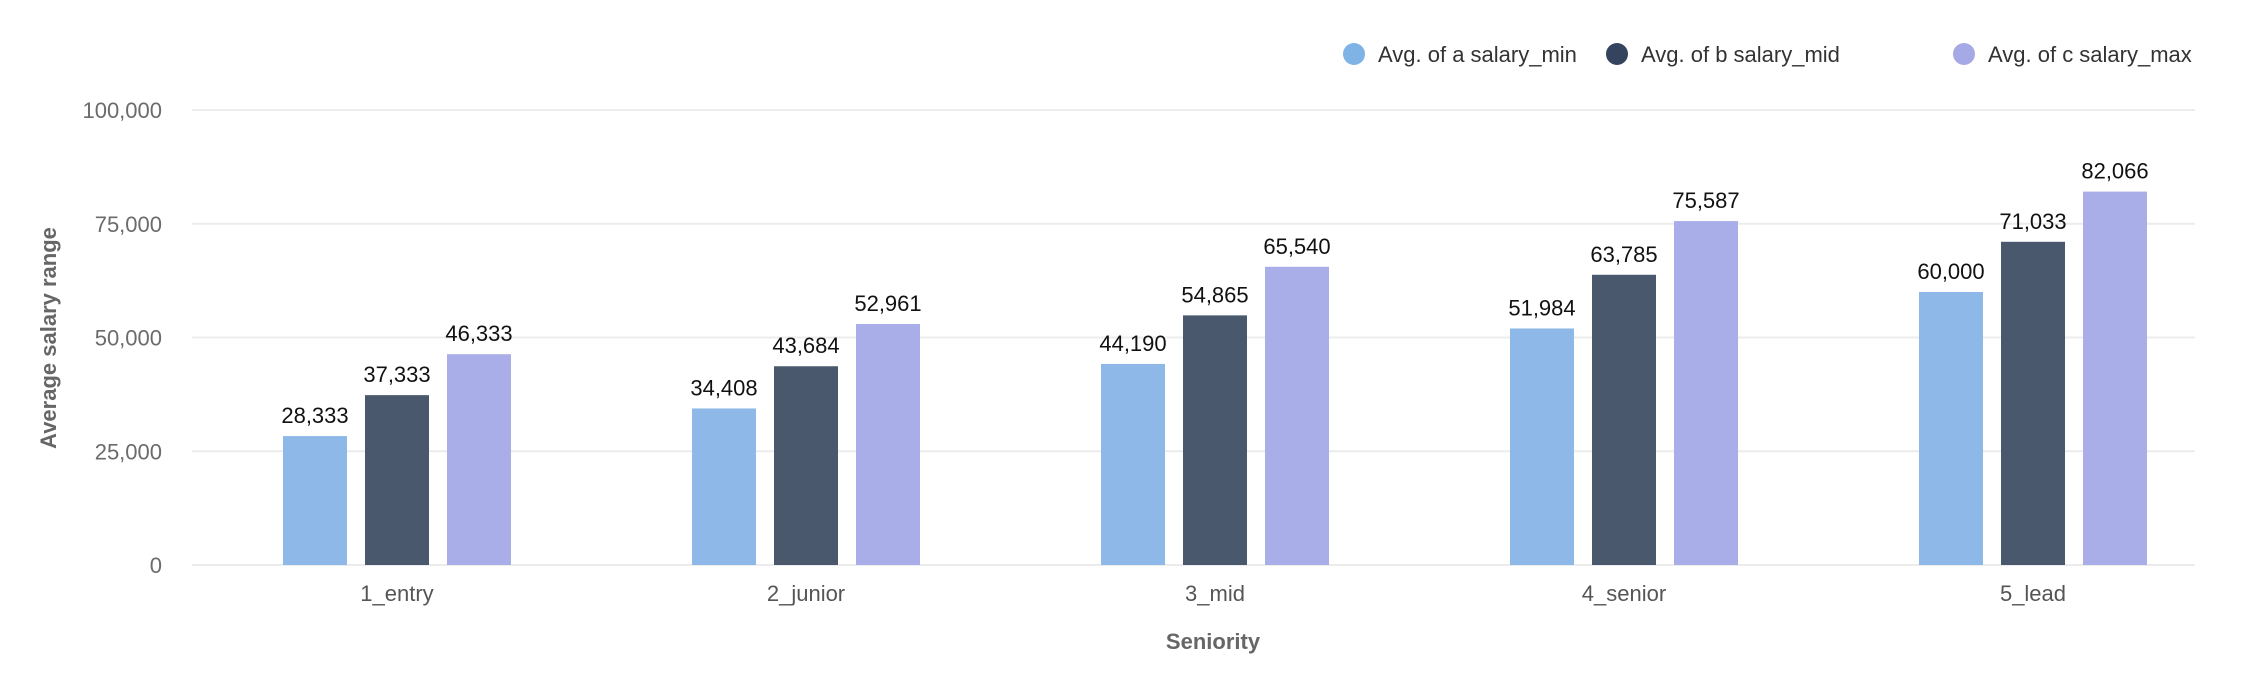  Describe the element at coordinates (1705, 200) in the screenshot. I see `data-label: 75,587` at that location.